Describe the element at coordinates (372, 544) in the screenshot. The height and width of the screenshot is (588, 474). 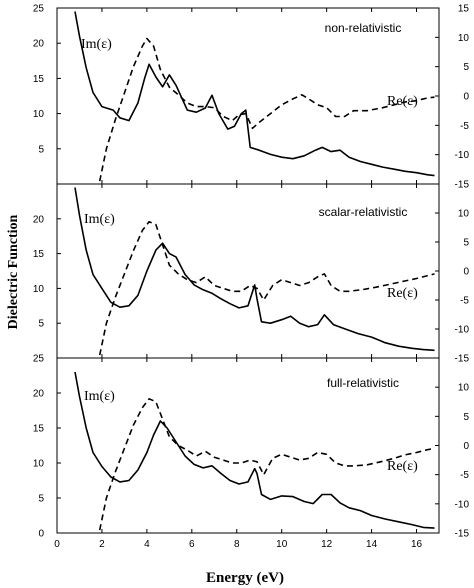
I see `x-tick-label: 14` at that location.